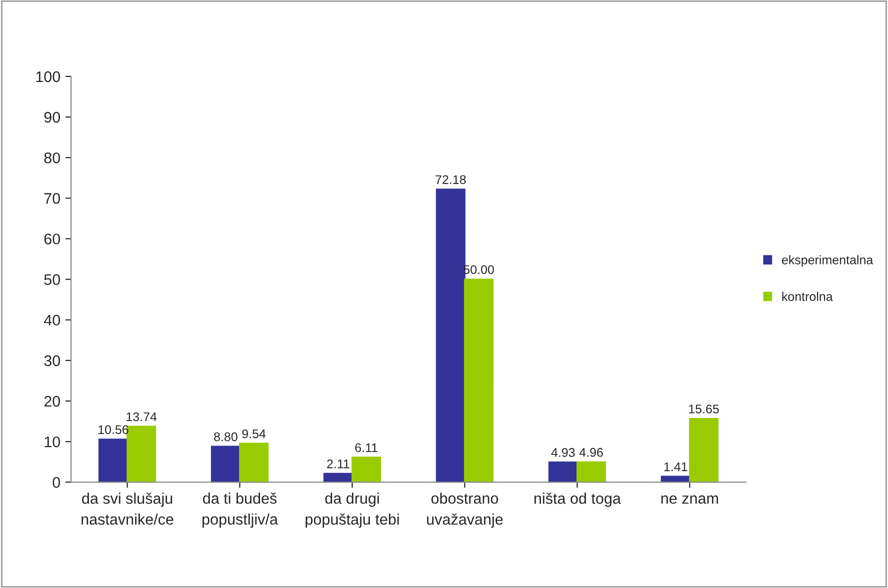  What do you see at coordinates (591, 452) in the screenshot?
I see `data-label: 4.96` at bounding box center [591, 452].